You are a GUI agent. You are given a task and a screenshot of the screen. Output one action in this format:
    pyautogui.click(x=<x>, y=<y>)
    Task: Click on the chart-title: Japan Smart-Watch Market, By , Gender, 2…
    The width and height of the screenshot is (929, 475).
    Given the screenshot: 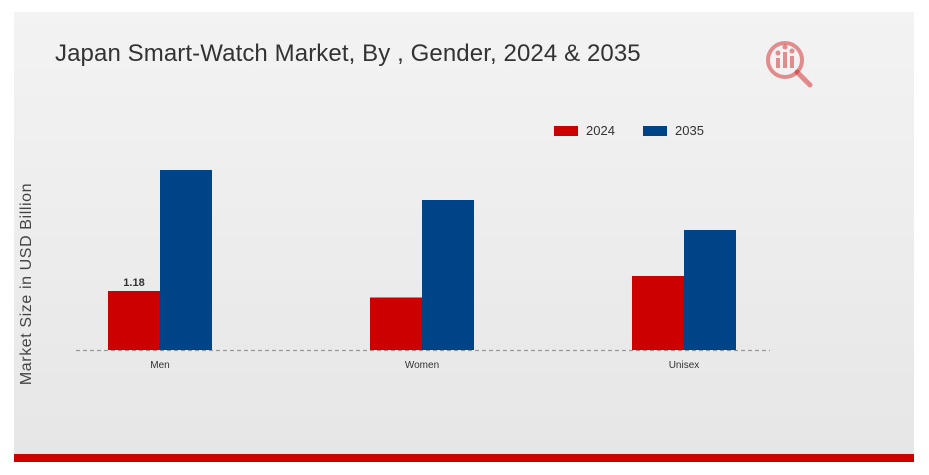 What is the action you would take?
    pyautogui.click(x=348, y=53)
    